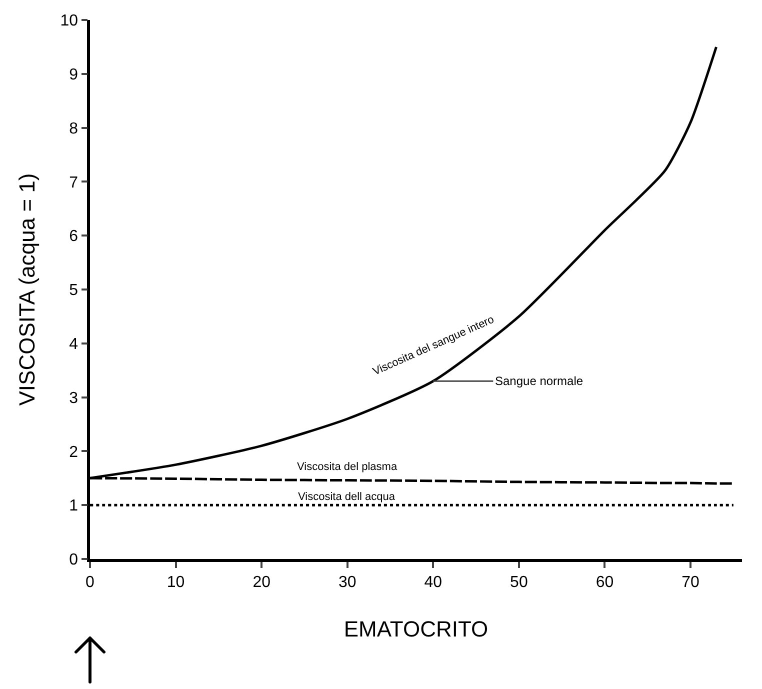 This screenshot has width=762, height=689. Describe the element at coordinates (519, 582) in the screenshot. I see `x-tick-label: 50` at that location.